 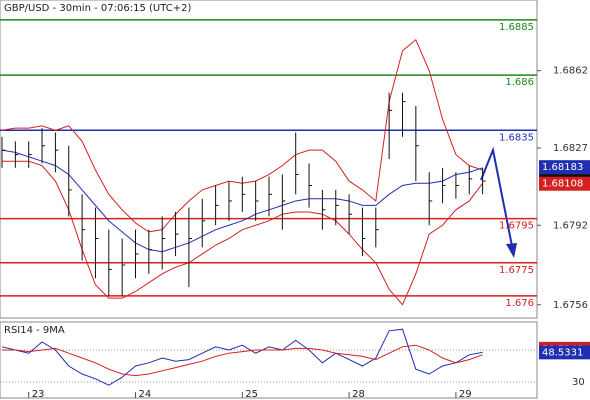 I want to click on forecast-arrow, so click(x=496, y=196).